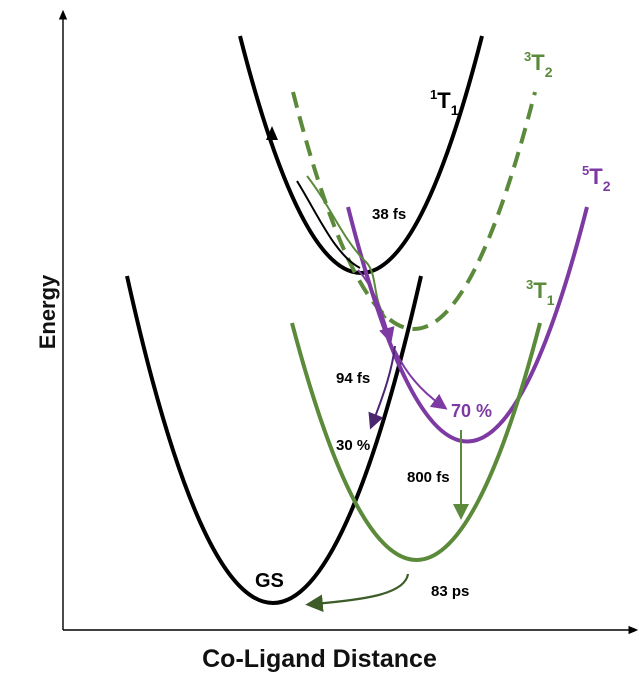 Image resolution: width=639 pixels, height=679 pixels. I want to click on annot-38fs: 38 fs, so click(389, 214).